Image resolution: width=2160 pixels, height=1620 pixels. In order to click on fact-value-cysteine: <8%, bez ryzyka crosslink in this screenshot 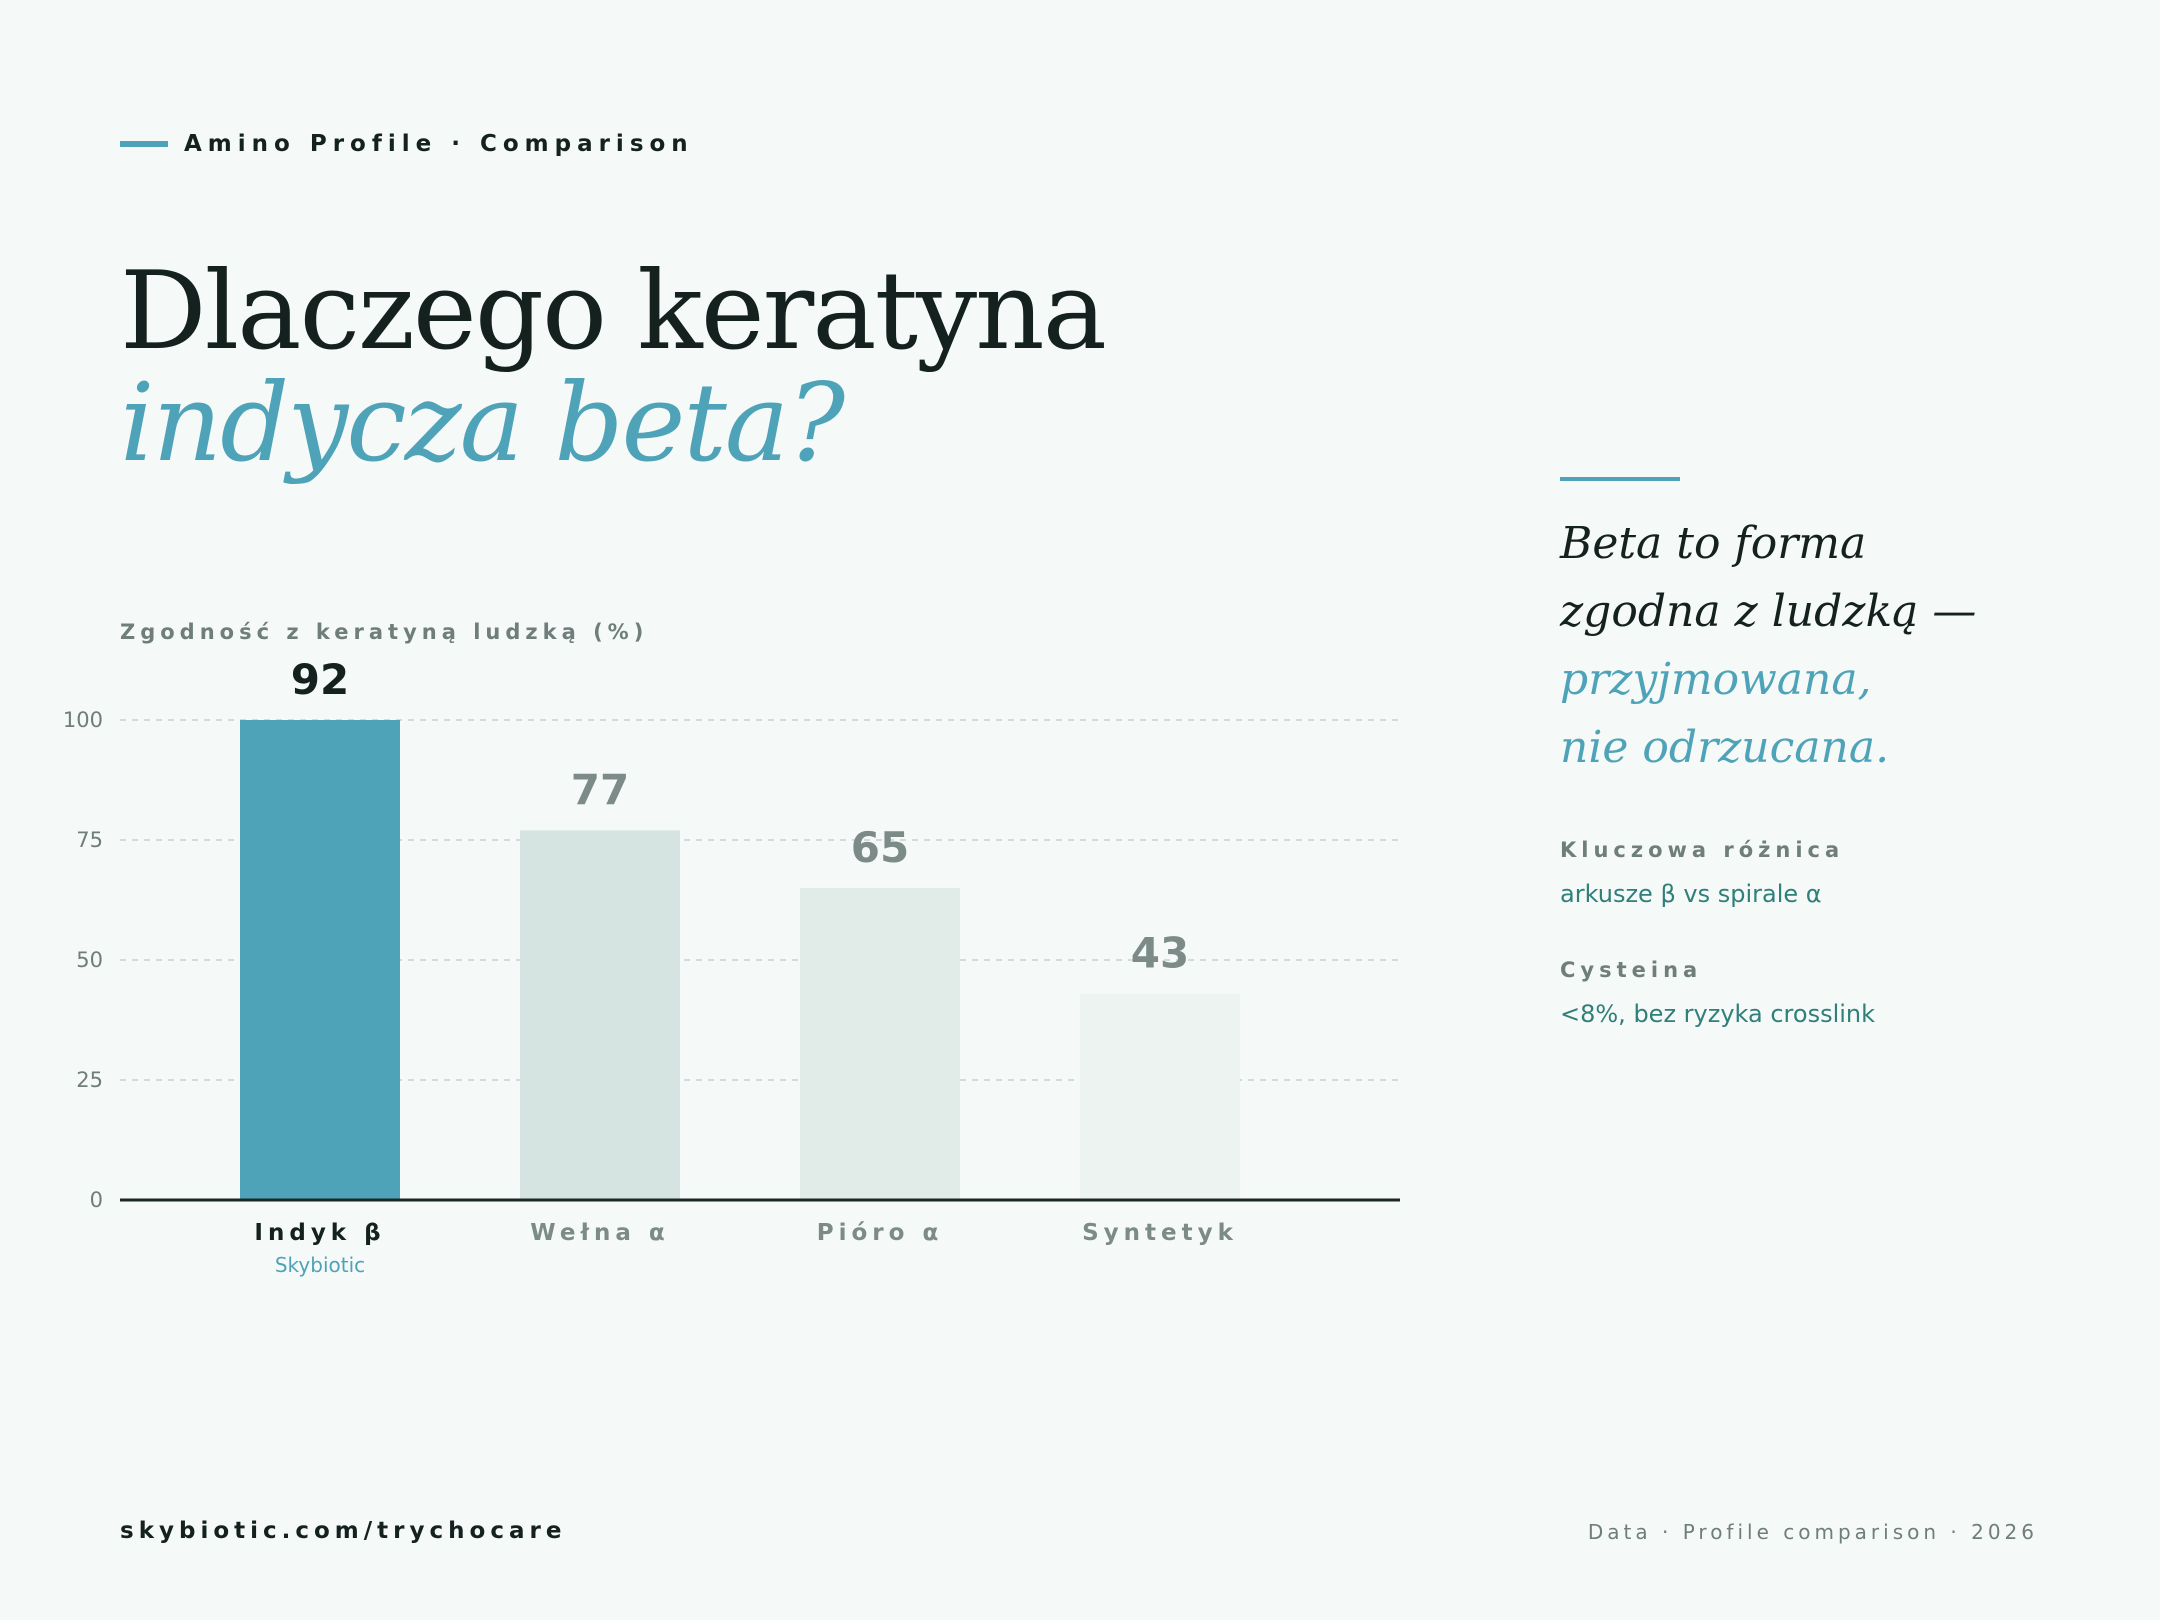, I will do `click(1718, 1014)`.